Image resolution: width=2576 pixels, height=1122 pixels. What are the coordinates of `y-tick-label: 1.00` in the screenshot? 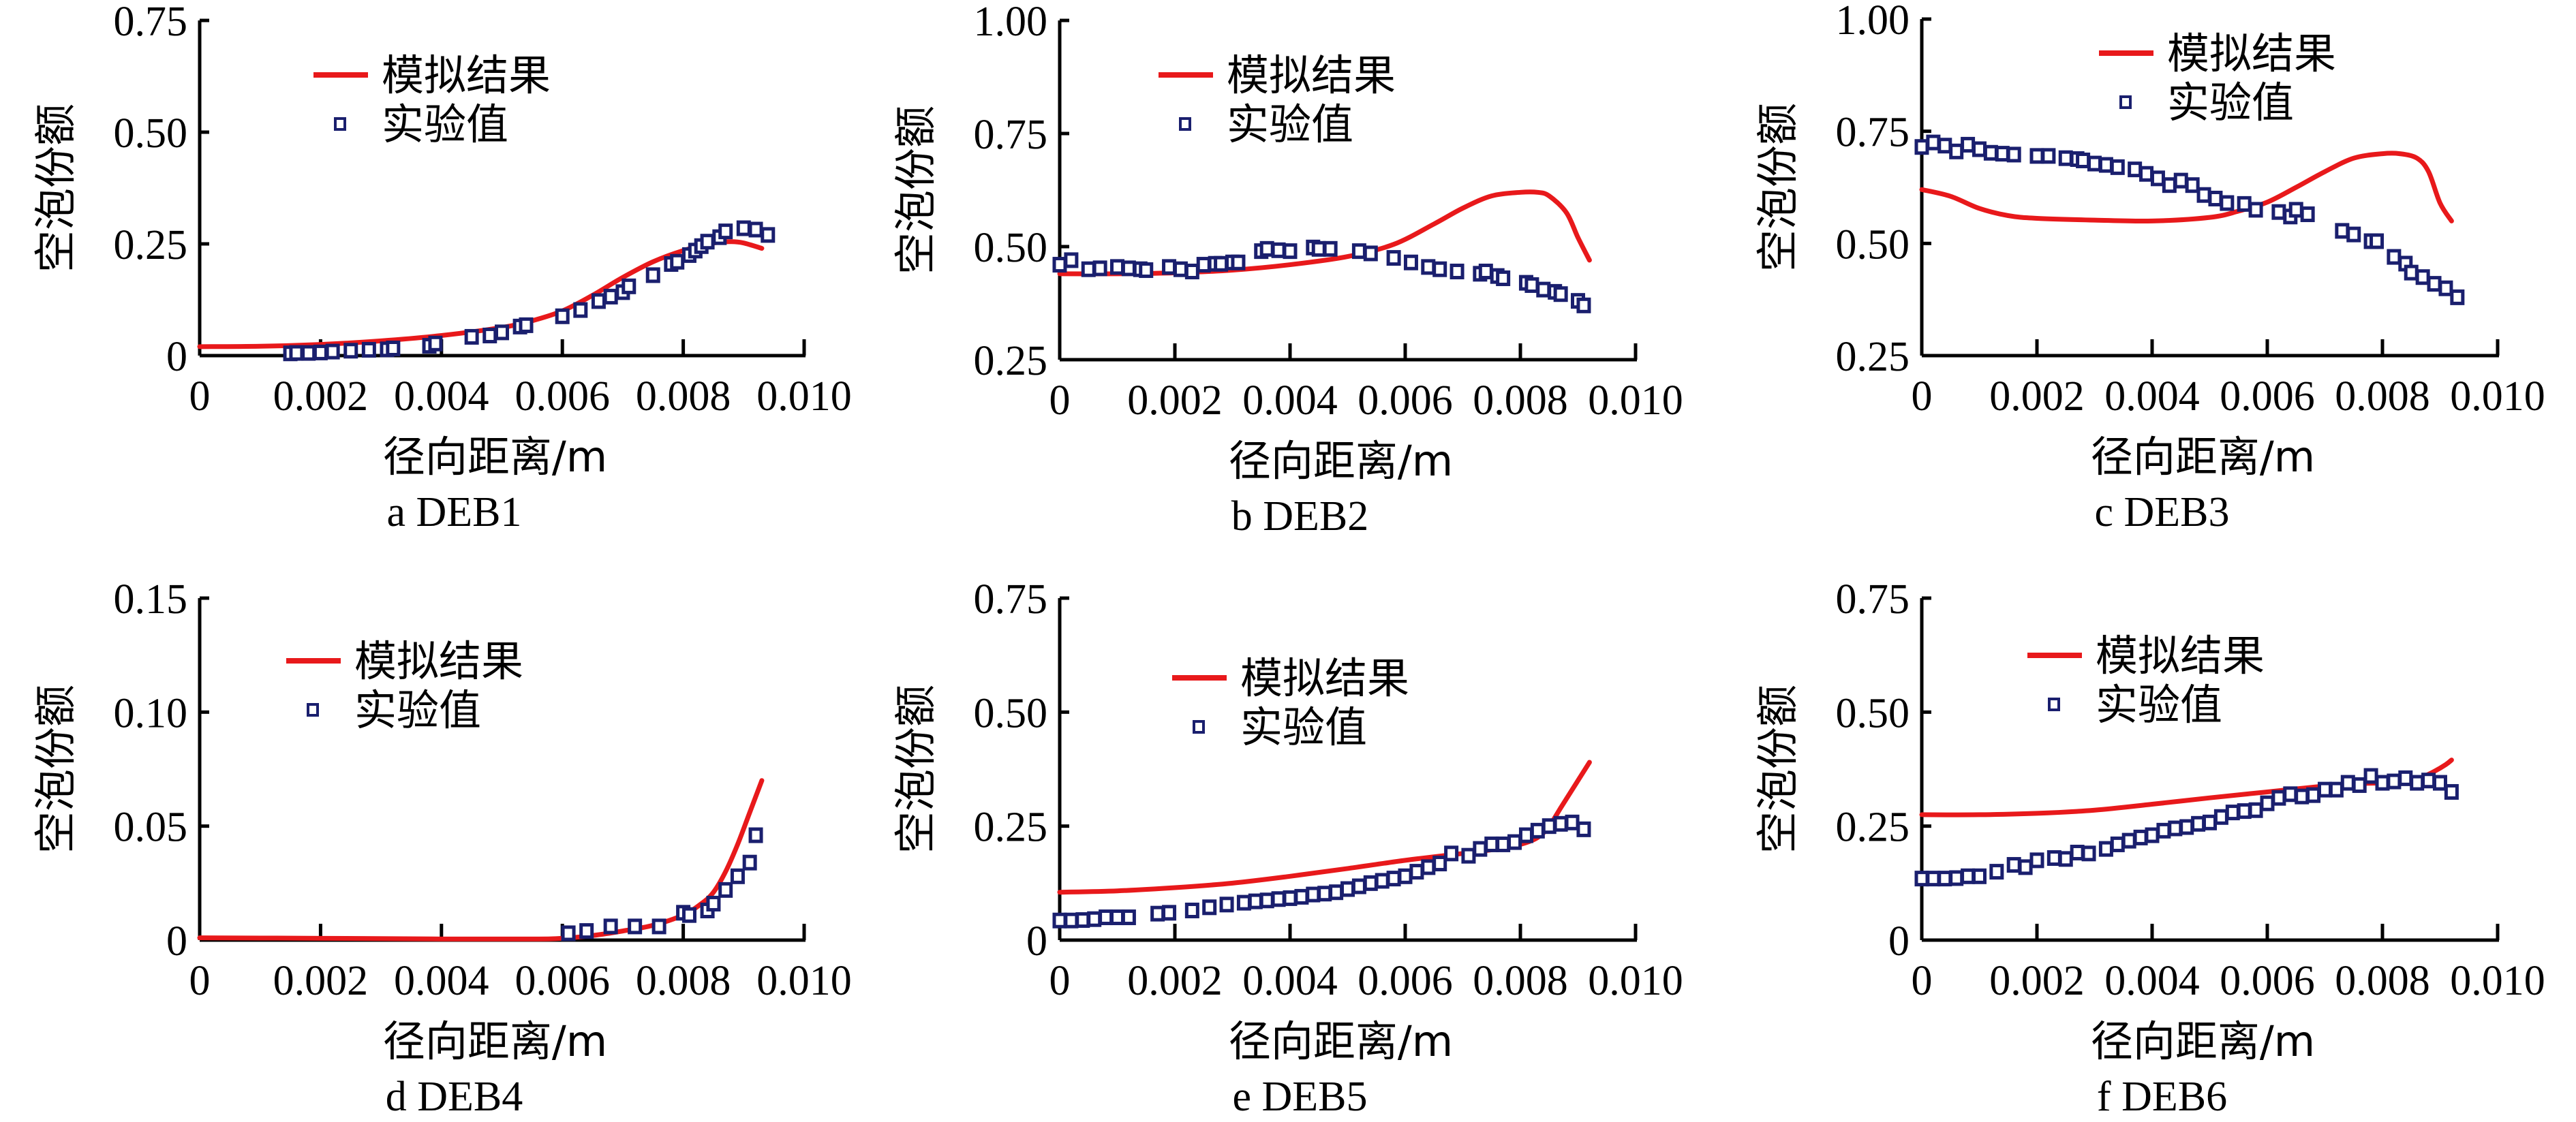 It's located at (1873, 22).